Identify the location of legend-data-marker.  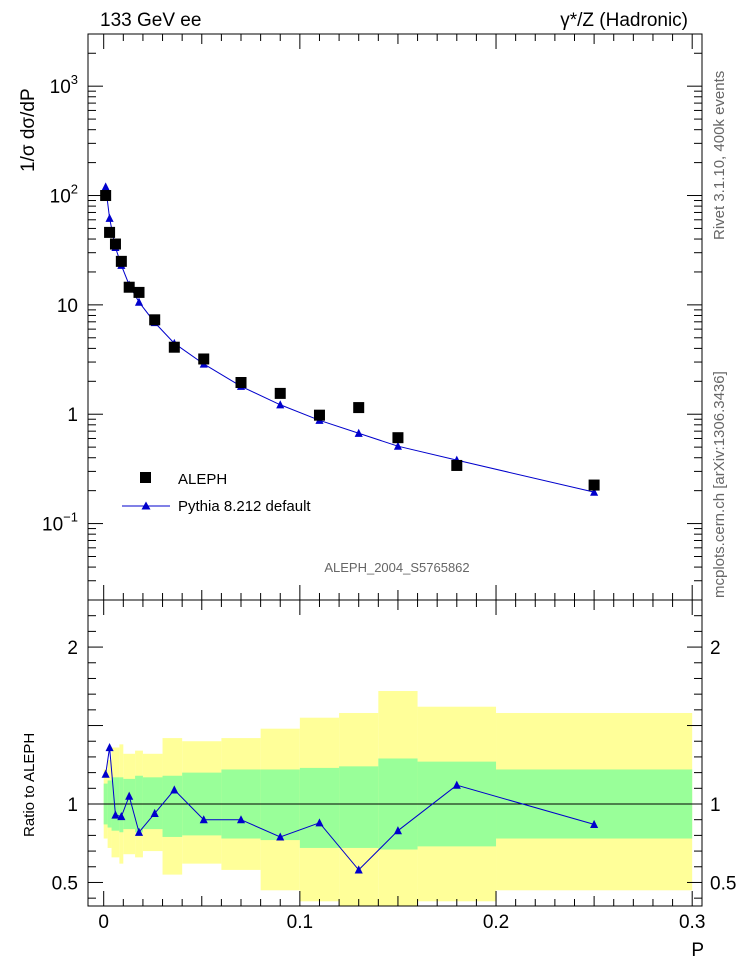
(145, 477).